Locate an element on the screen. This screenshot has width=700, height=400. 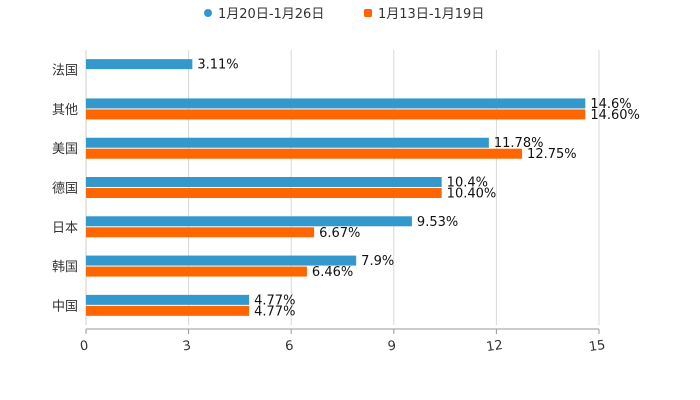
category-label: 法国 is located at coordinates (65, 71).